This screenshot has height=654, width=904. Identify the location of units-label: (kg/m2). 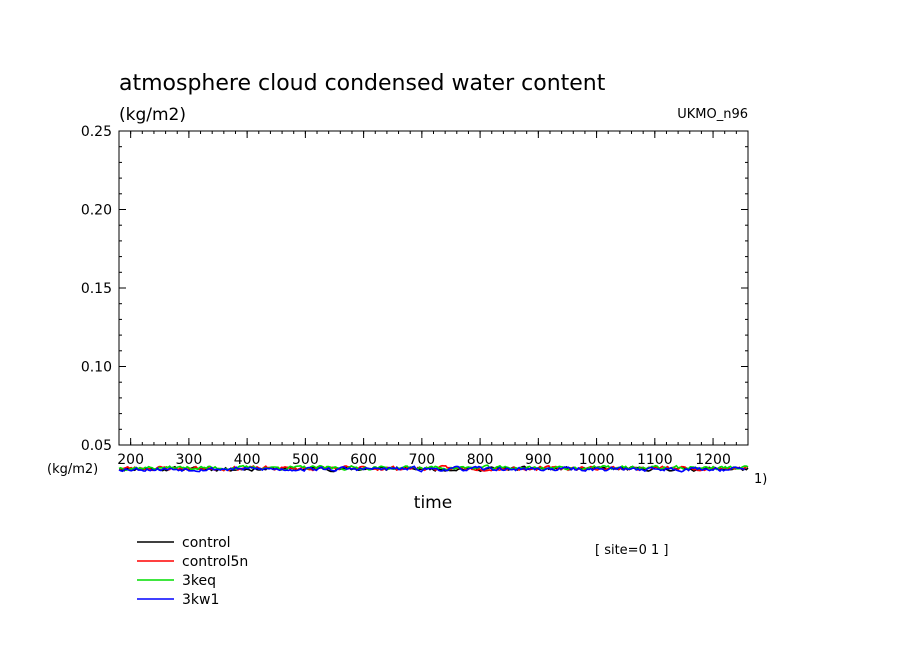
(152, 115).